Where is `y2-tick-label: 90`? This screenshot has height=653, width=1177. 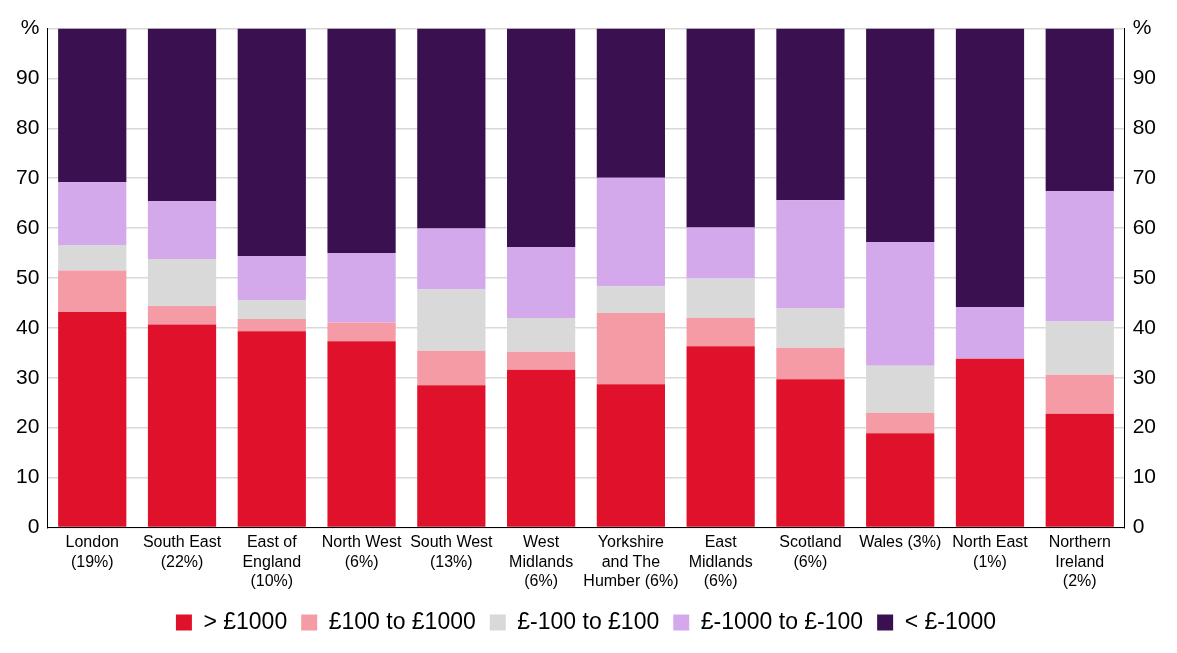 y2-tick-label: 90 is located at coordinates (1144, 77).